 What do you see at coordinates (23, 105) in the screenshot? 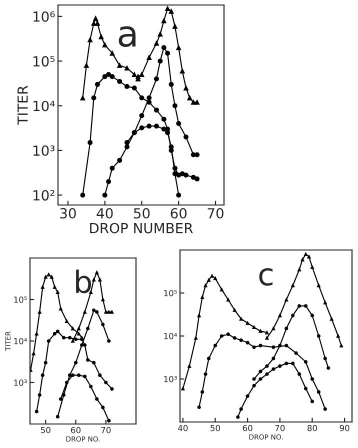
I see `y-axis-title: TITER` at bounding box center [23, 105].